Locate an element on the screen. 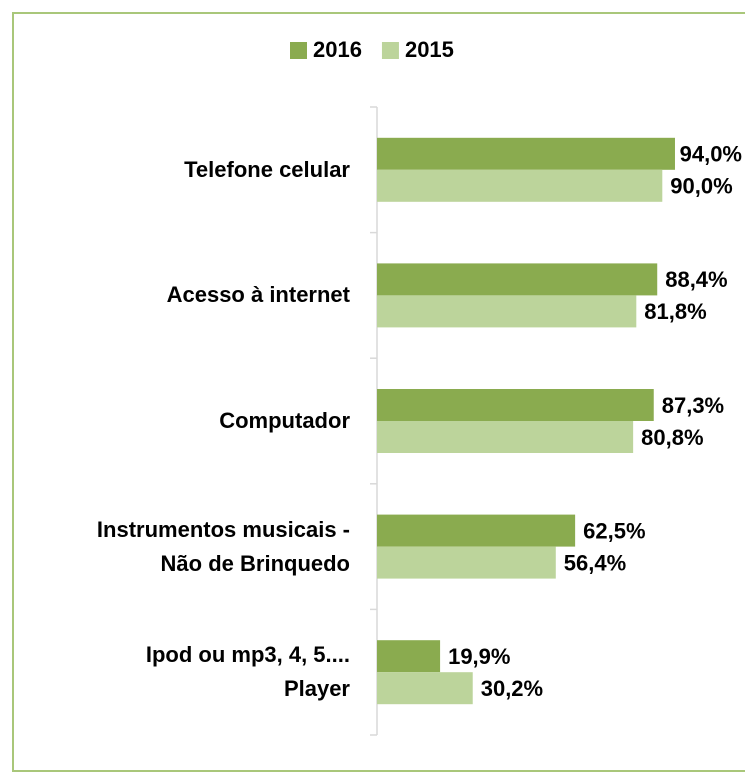 The image size is (745, 772). legend-label: 2016 is located at coordinates (337, 49).